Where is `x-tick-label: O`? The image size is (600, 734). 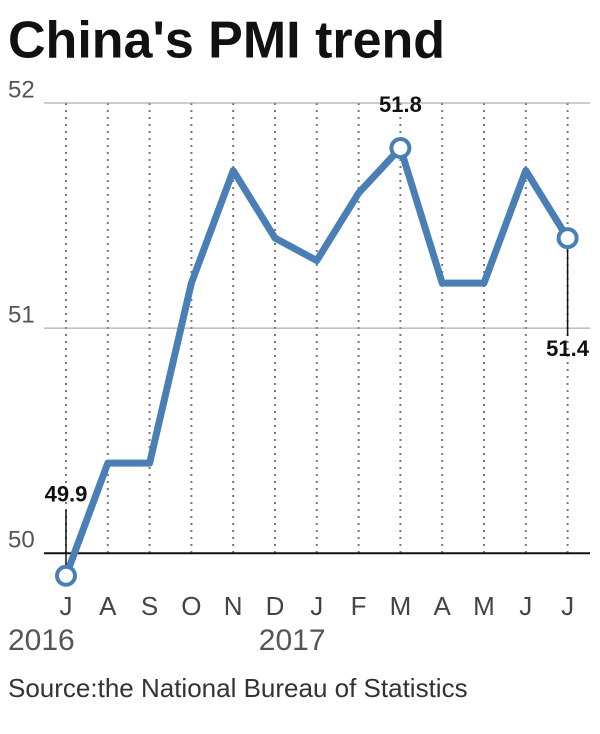 x-tick-label: O is located at coordinates (191, 606).